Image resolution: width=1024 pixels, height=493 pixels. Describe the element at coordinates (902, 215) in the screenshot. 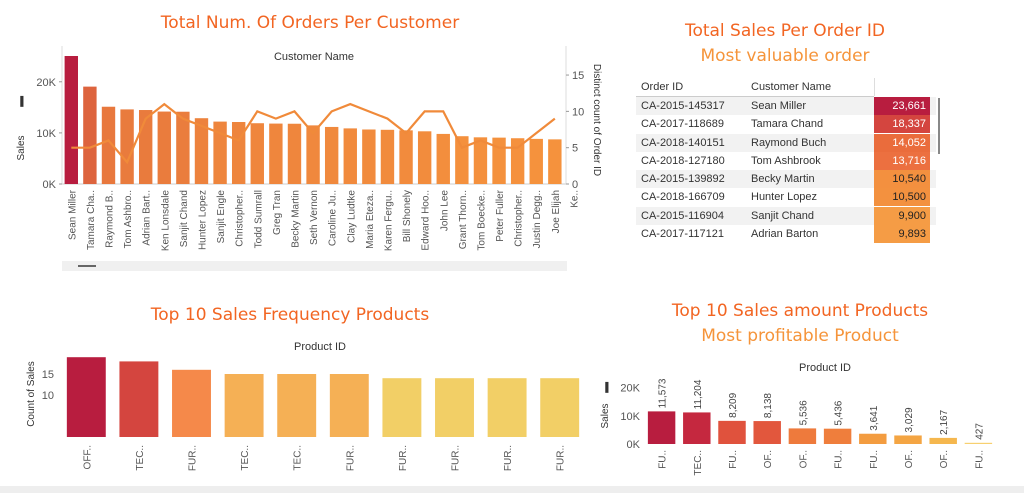

I see `order-sales-cell: 9,900` at that location.